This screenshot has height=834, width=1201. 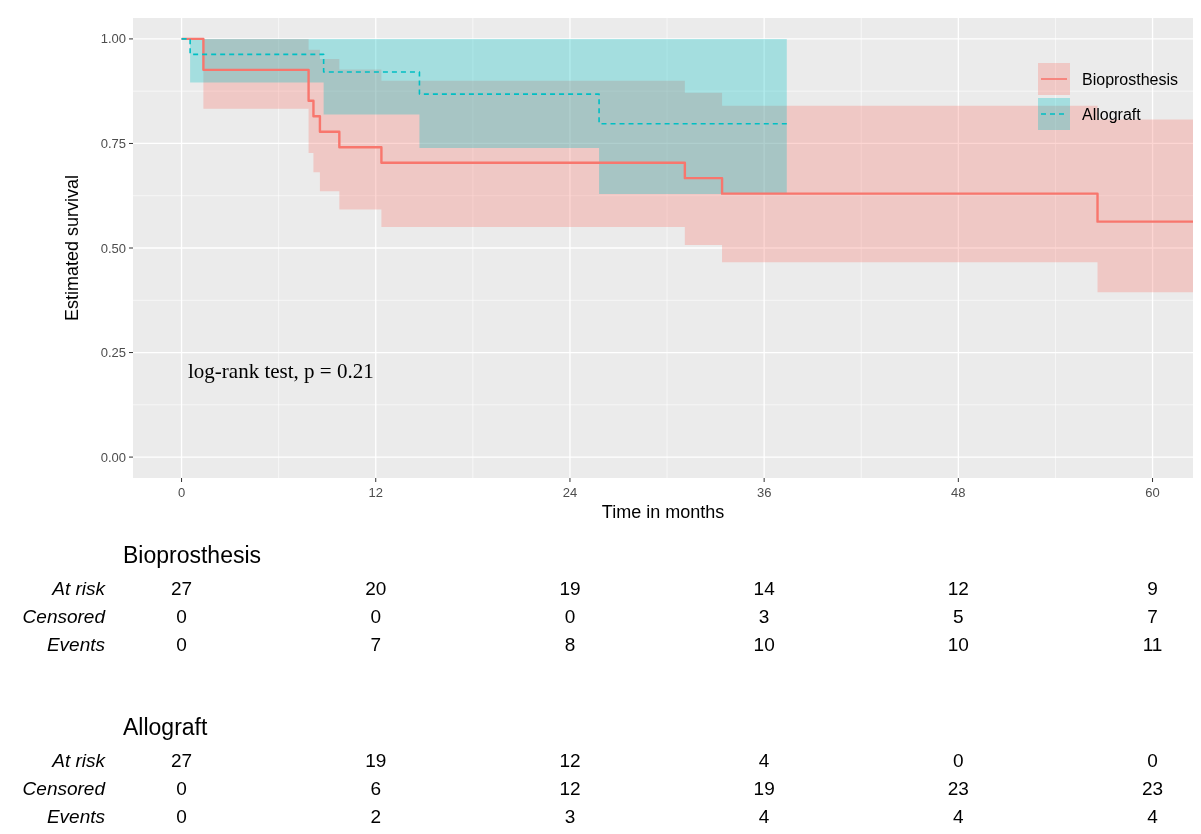 I want to click on x-tick-label: 60, so click(x=1152, y=492).